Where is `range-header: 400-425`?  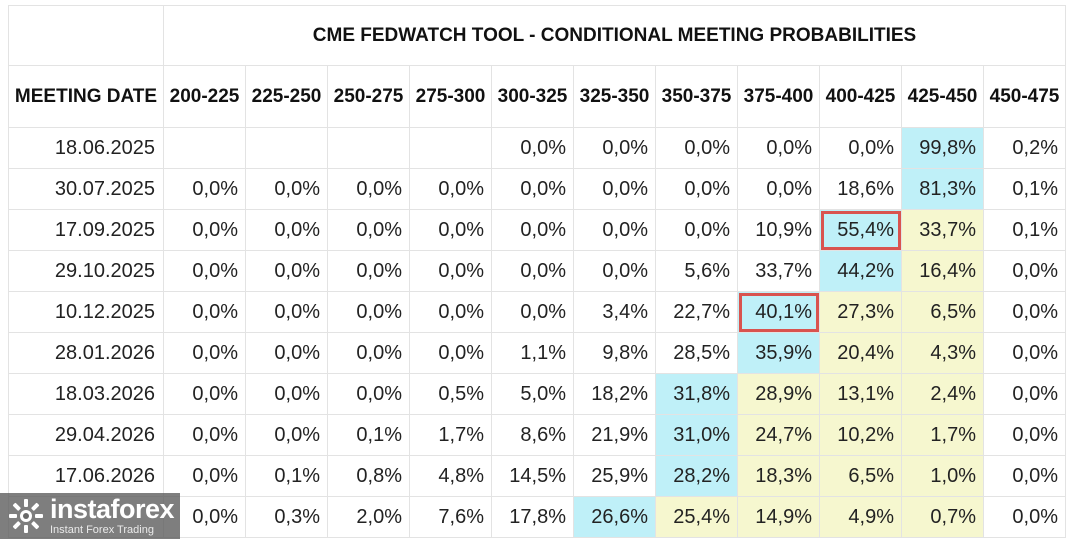
range-header: 400-425 is located at coordinates (860, 96).